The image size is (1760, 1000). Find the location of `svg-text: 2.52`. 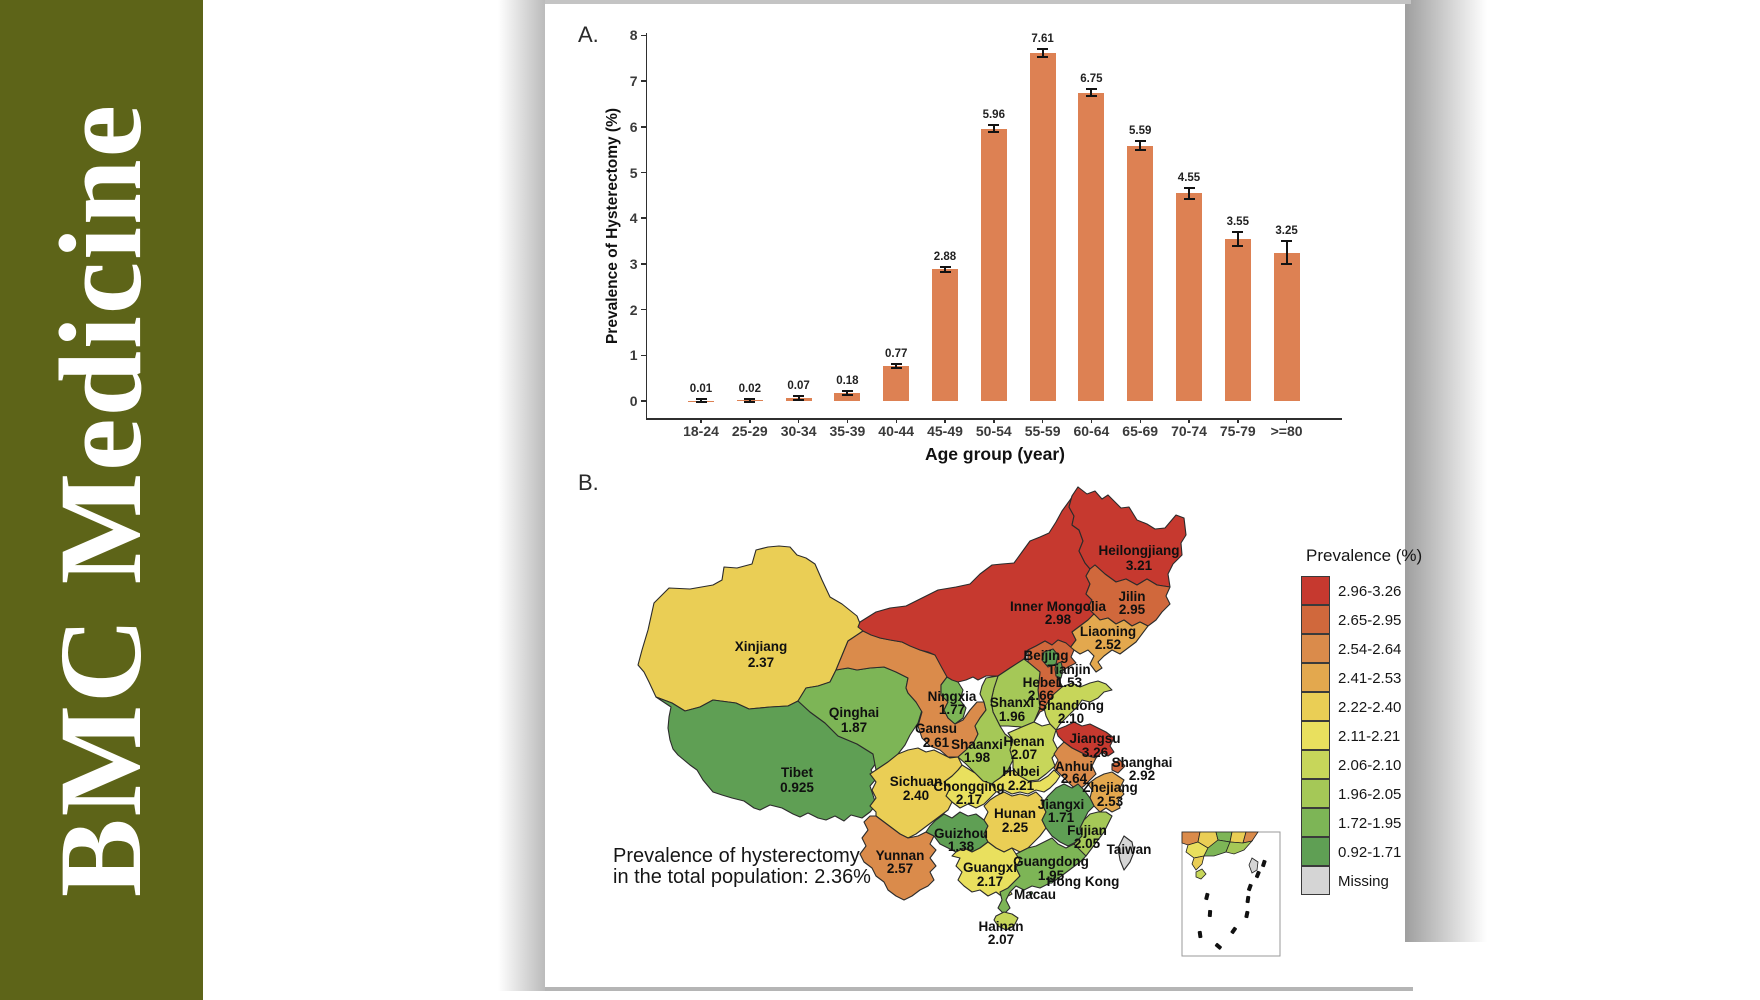

svg-text: 2.52 is located at coordinates (1108, 644).